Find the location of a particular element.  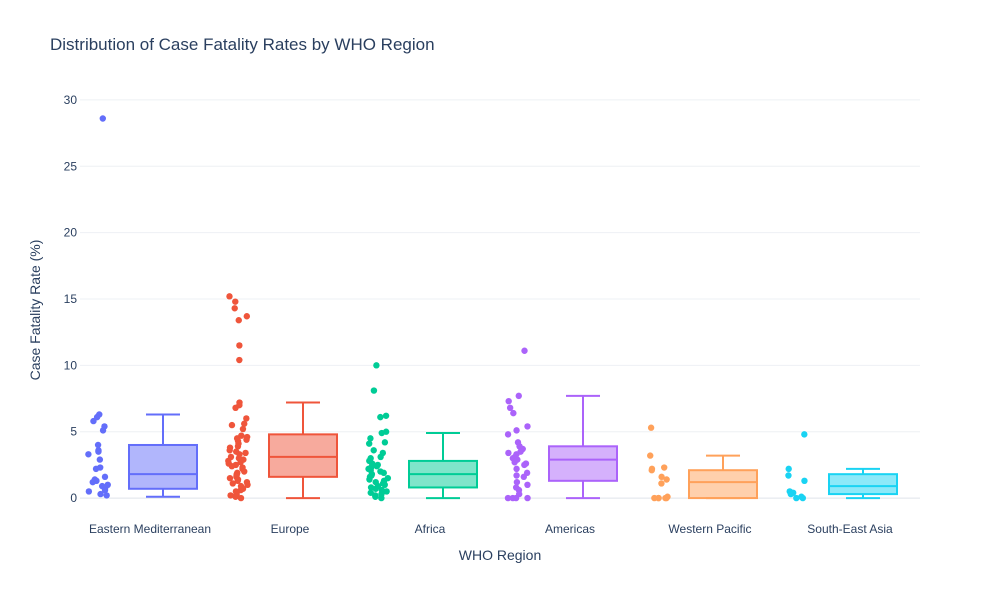

y-tick-label: 30 is located at coordinates (71, 100).